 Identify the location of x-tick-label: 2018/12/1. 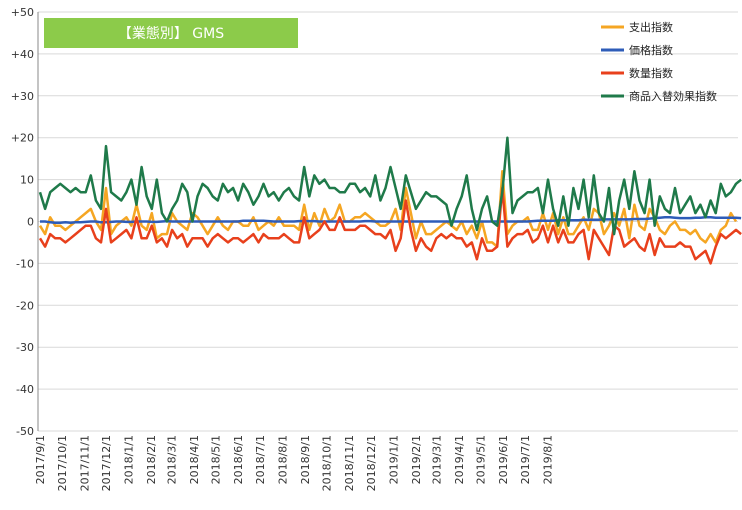
(371, 463).